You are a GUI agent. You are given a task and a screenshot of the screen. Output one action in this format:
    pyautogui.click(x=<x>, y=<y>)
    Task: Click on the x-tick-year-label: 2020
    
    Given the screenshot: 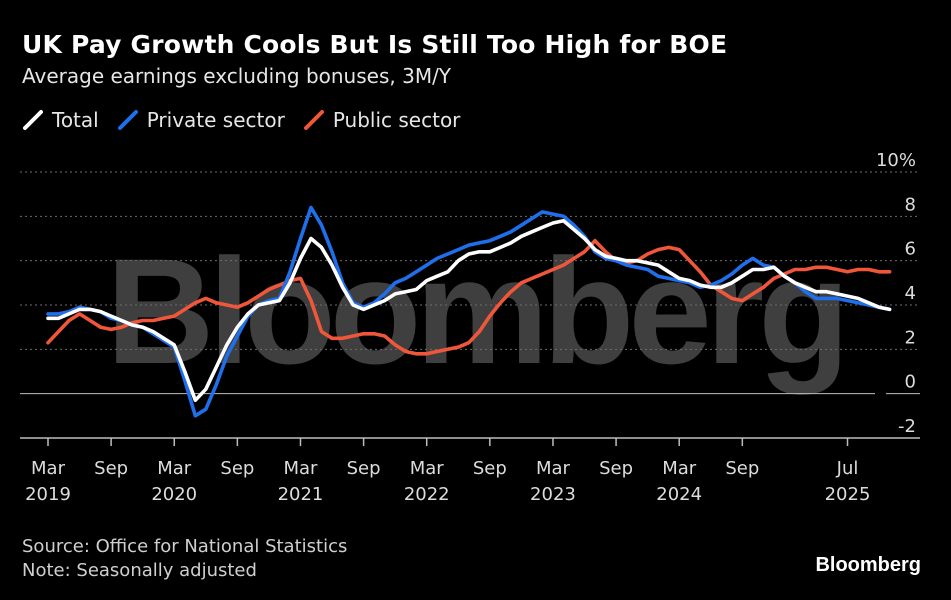 What is the action you would take?
    pyautogui.click(x=174, y=494)
    